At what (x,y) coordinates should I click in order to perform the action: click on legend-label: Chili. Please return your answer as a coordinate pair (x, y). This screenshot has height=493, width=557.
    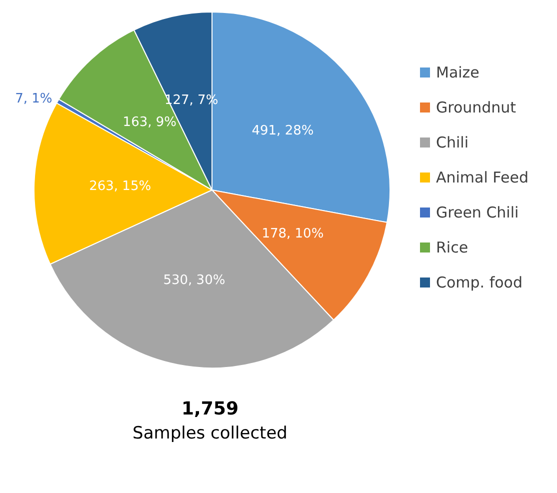
    Looking at the image, I should click on (452, 143).